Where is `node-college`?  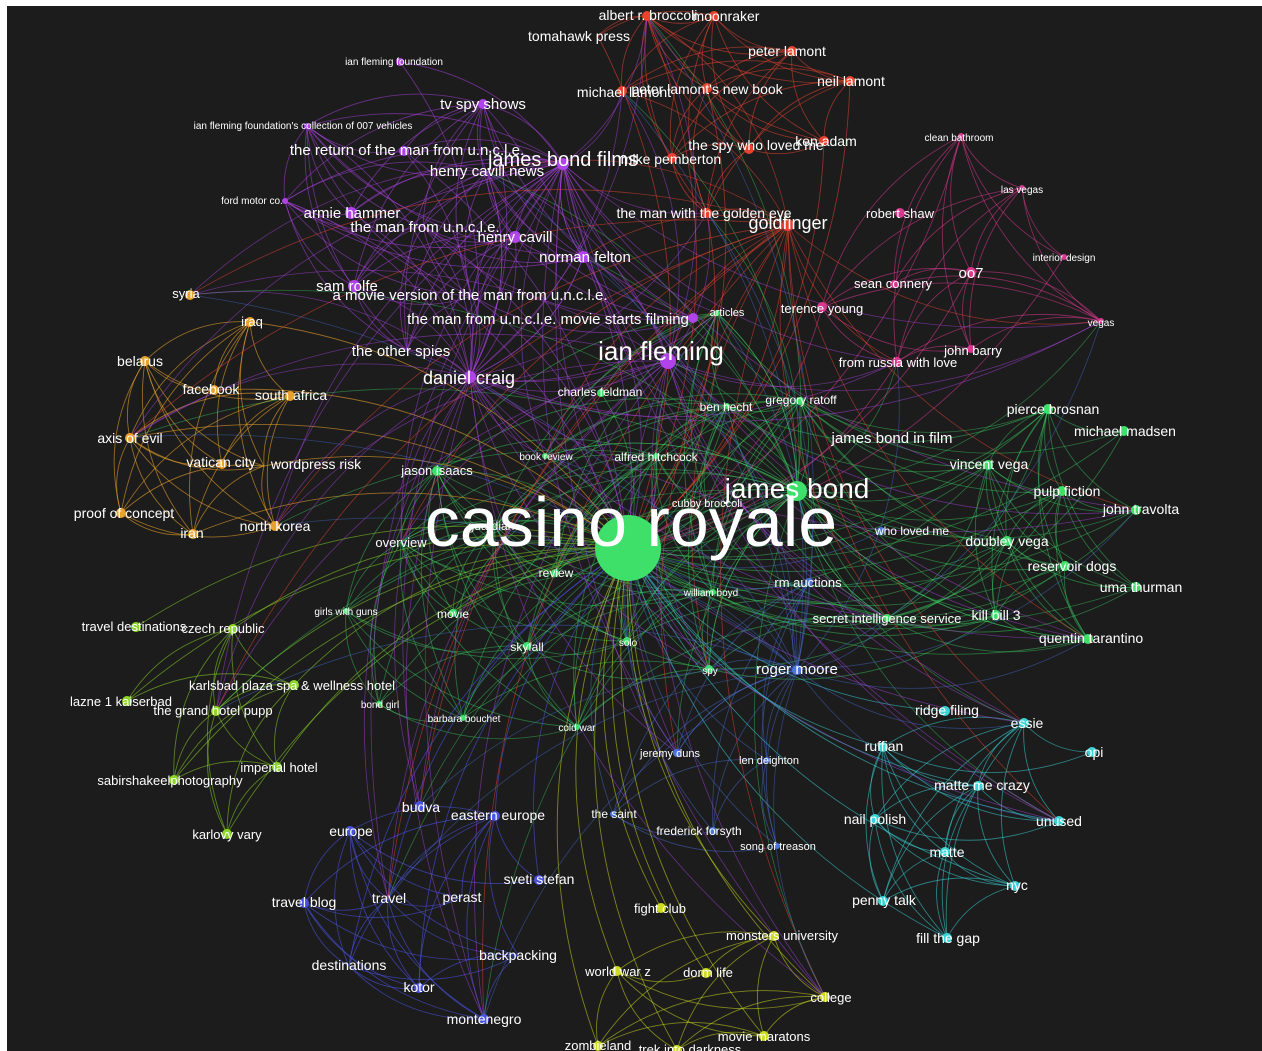
node-college is located at coordinates (825, 997).